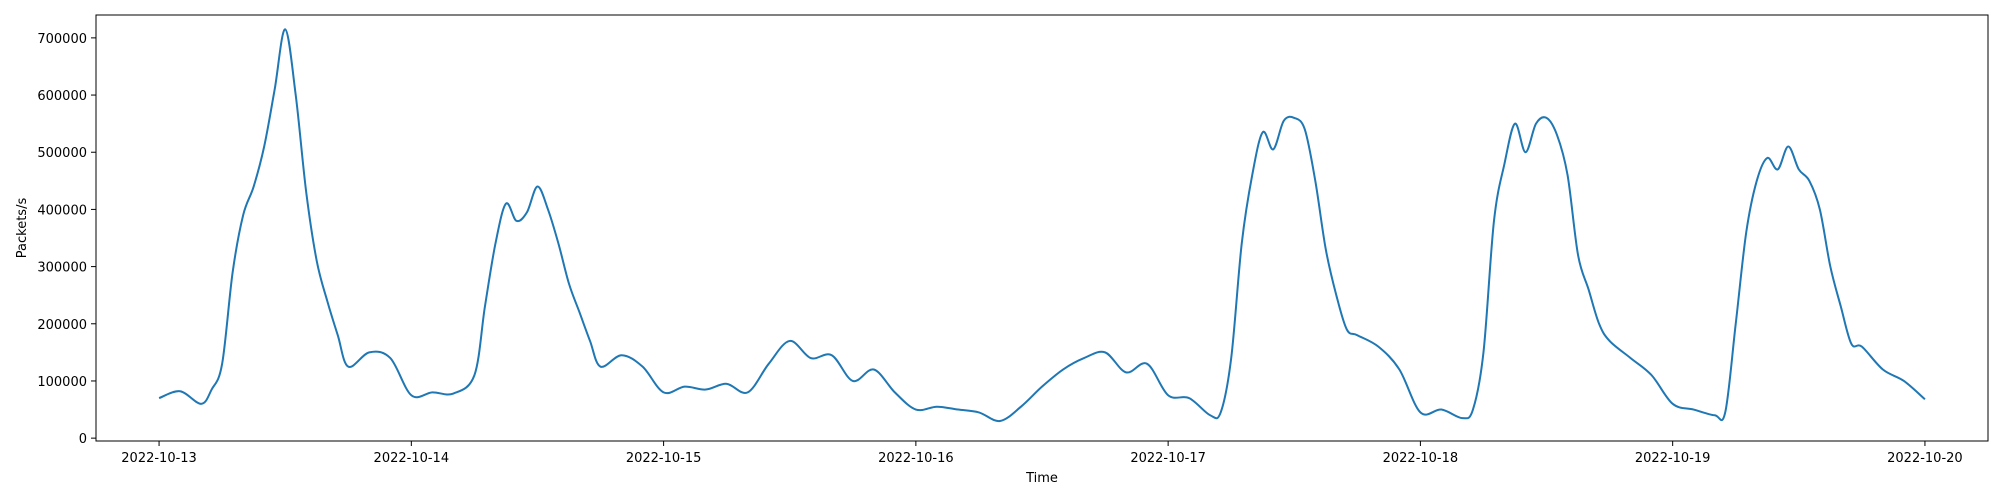  Describe the element at coordinates (159, 458) in the screenshot. I see `x-tick-label: 2022-10-13` at that location.